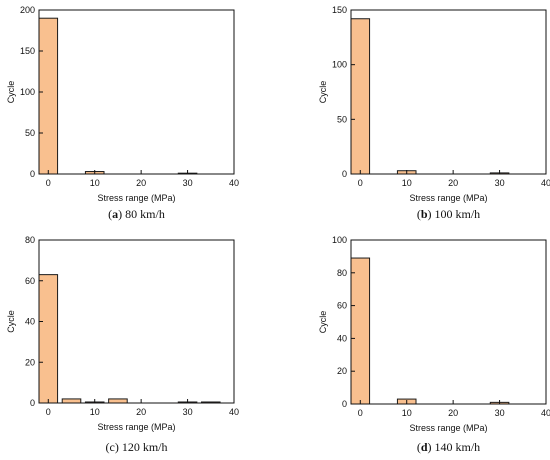 This screenshot has height=460, width=550. What do you see at coordinates (137, 447) in the screenshot?
I see `panel-caption: (c) 120 km/h` at bounding box center [137, 447].